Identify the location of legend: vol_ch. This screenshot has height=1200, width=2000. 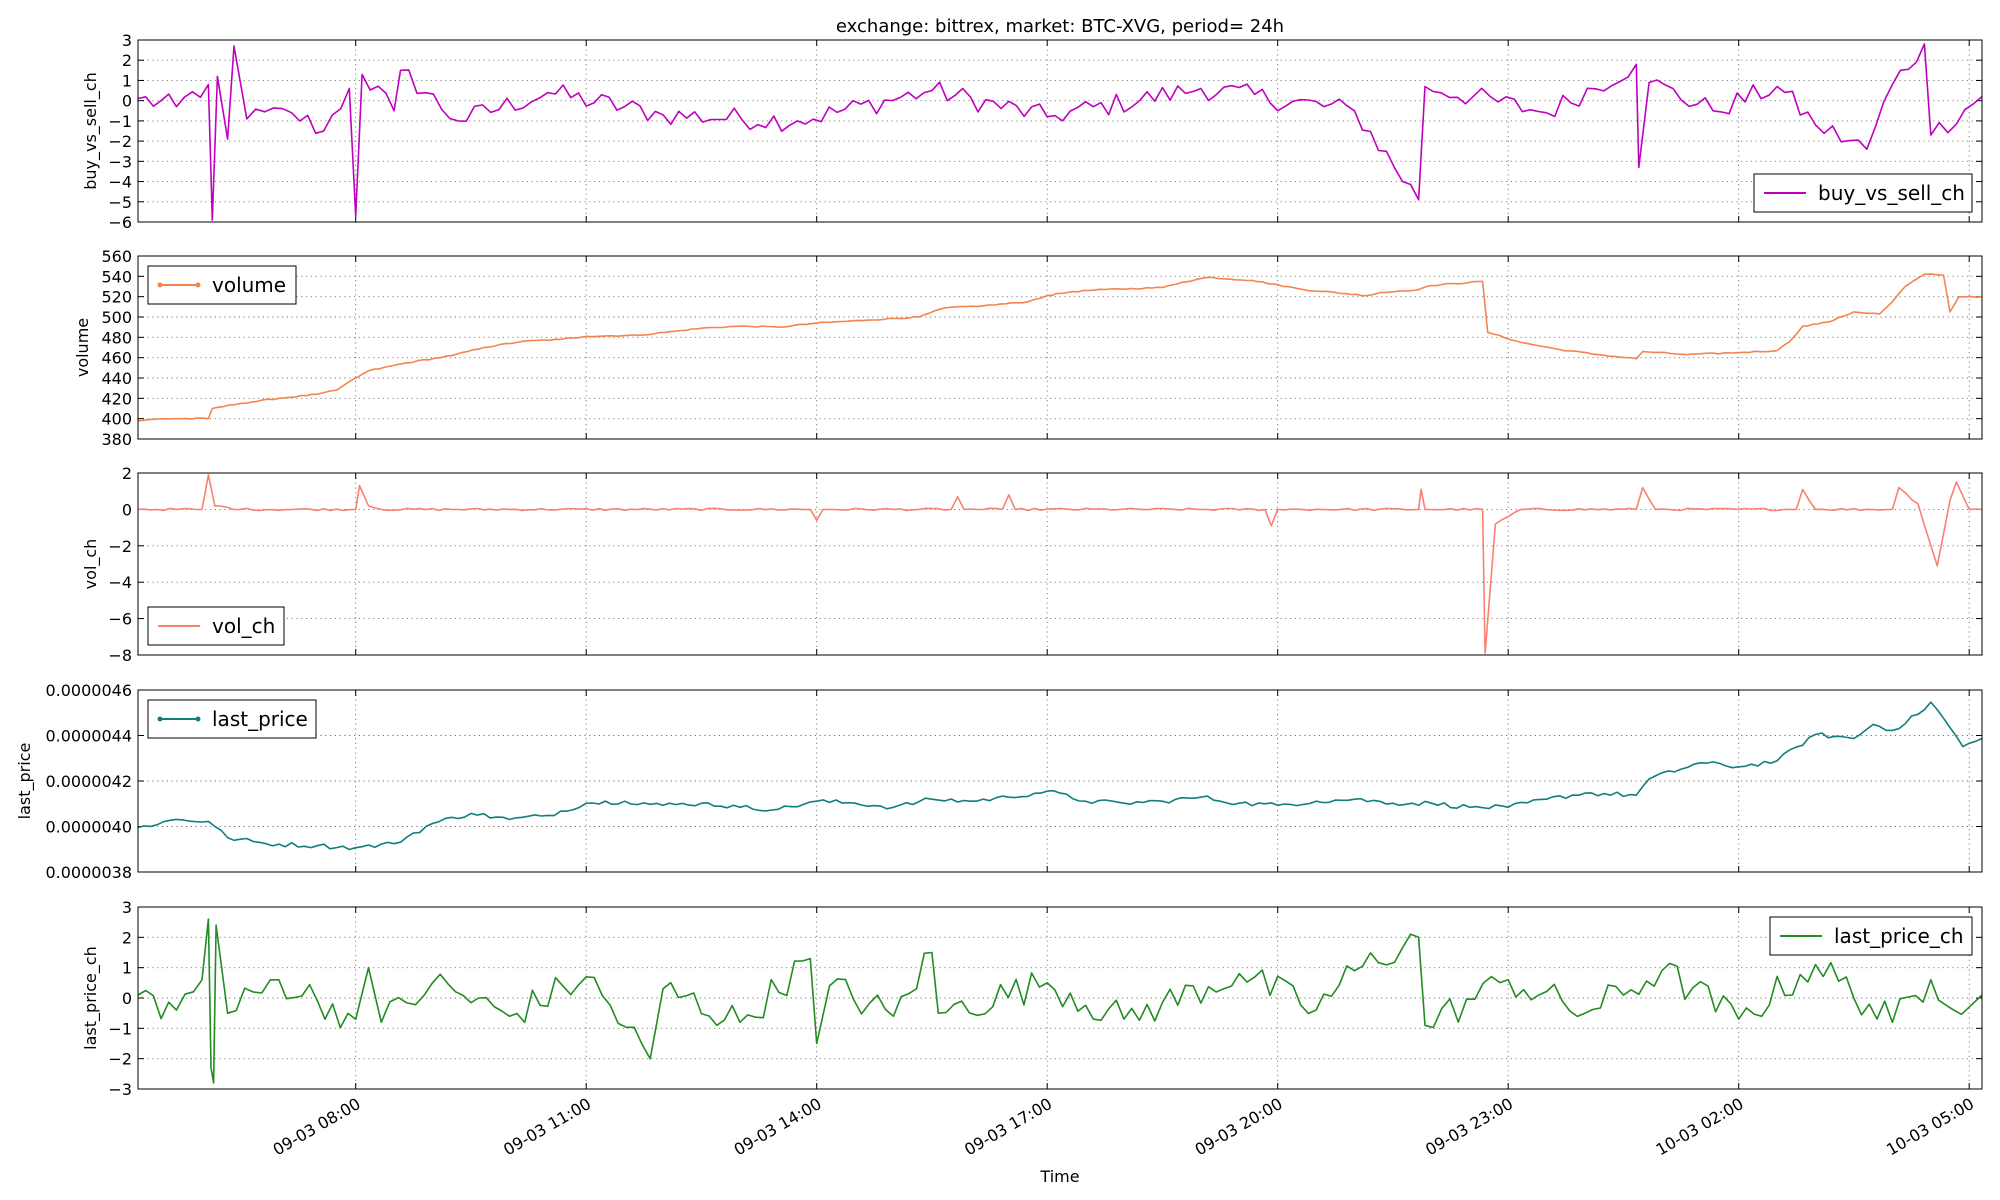
(216, 626).